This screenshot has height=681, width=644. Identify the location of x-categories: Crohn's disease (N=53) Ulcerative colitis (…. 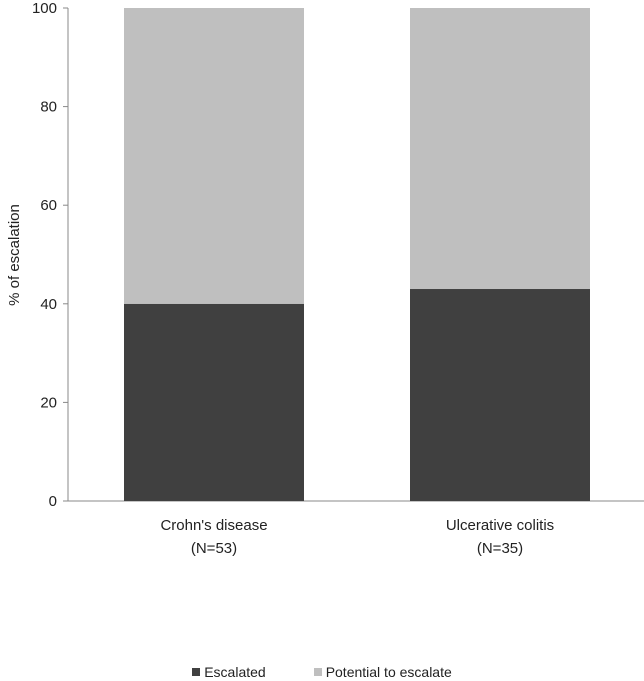
(357, 537).